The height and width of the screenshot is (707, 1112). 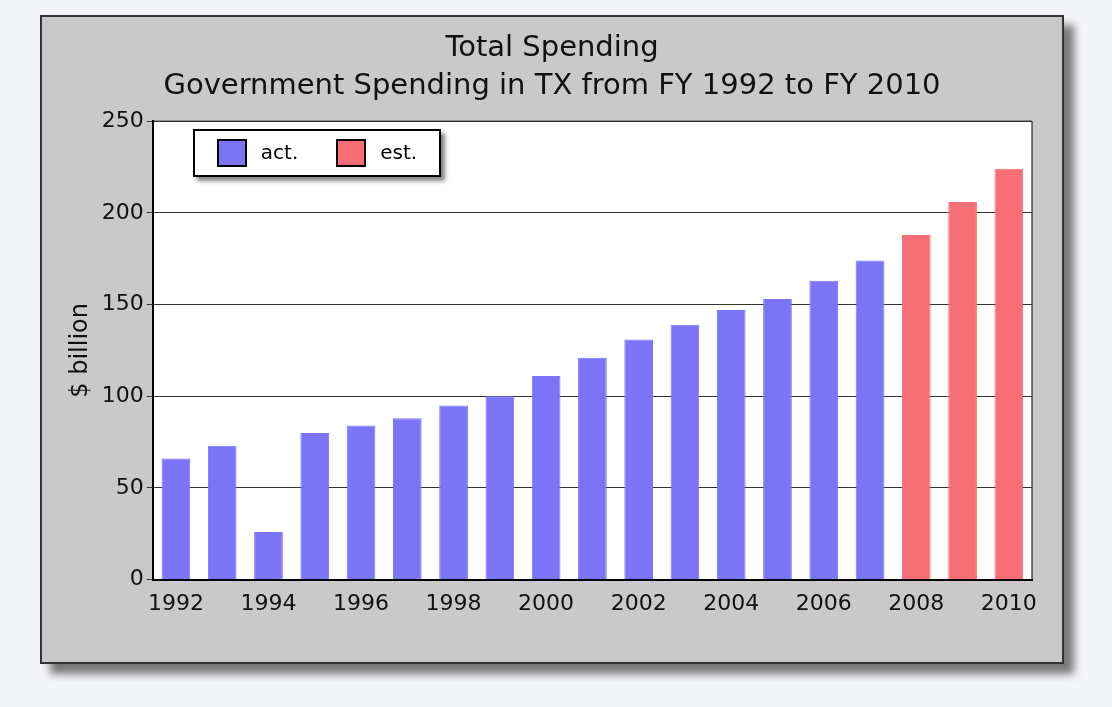 I want to click on x-tick-label: 1994, so click(x=268, y=602).